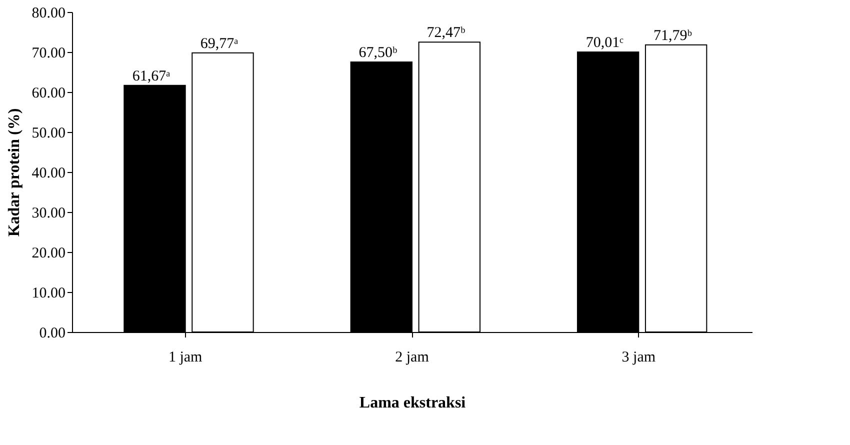 Image resolution: width=850 pixels, height=445 pixels. I want to click on y-tick-label: 80.00, so click(49, 14).